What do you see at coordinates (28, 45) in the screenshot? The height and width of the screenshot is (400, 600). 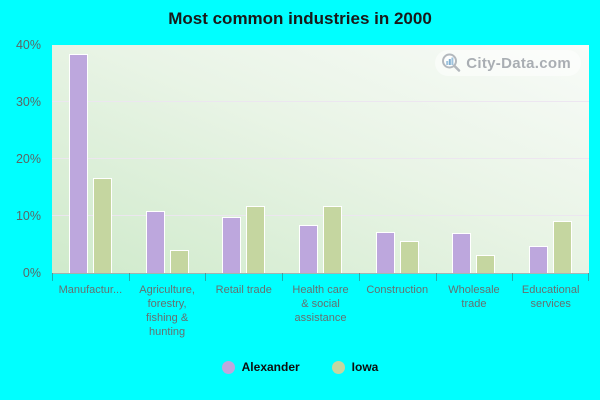 I see `y-tick-label-40: 40%` at bounding box center [28, 45].